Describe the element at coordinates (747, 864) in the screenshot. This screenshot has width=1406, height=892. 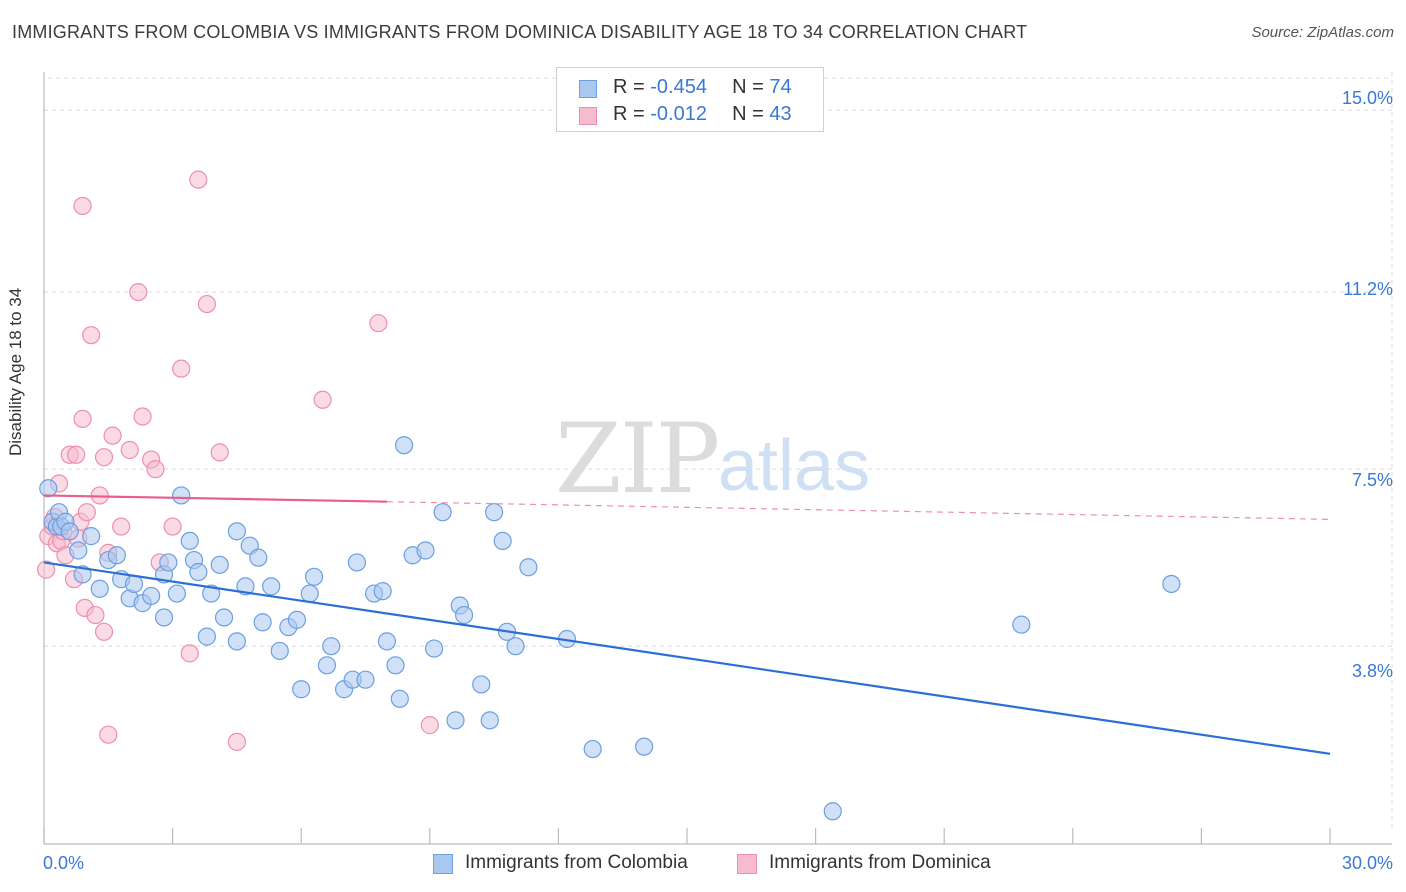
I see `bottom-dominica-swatch` at that location.